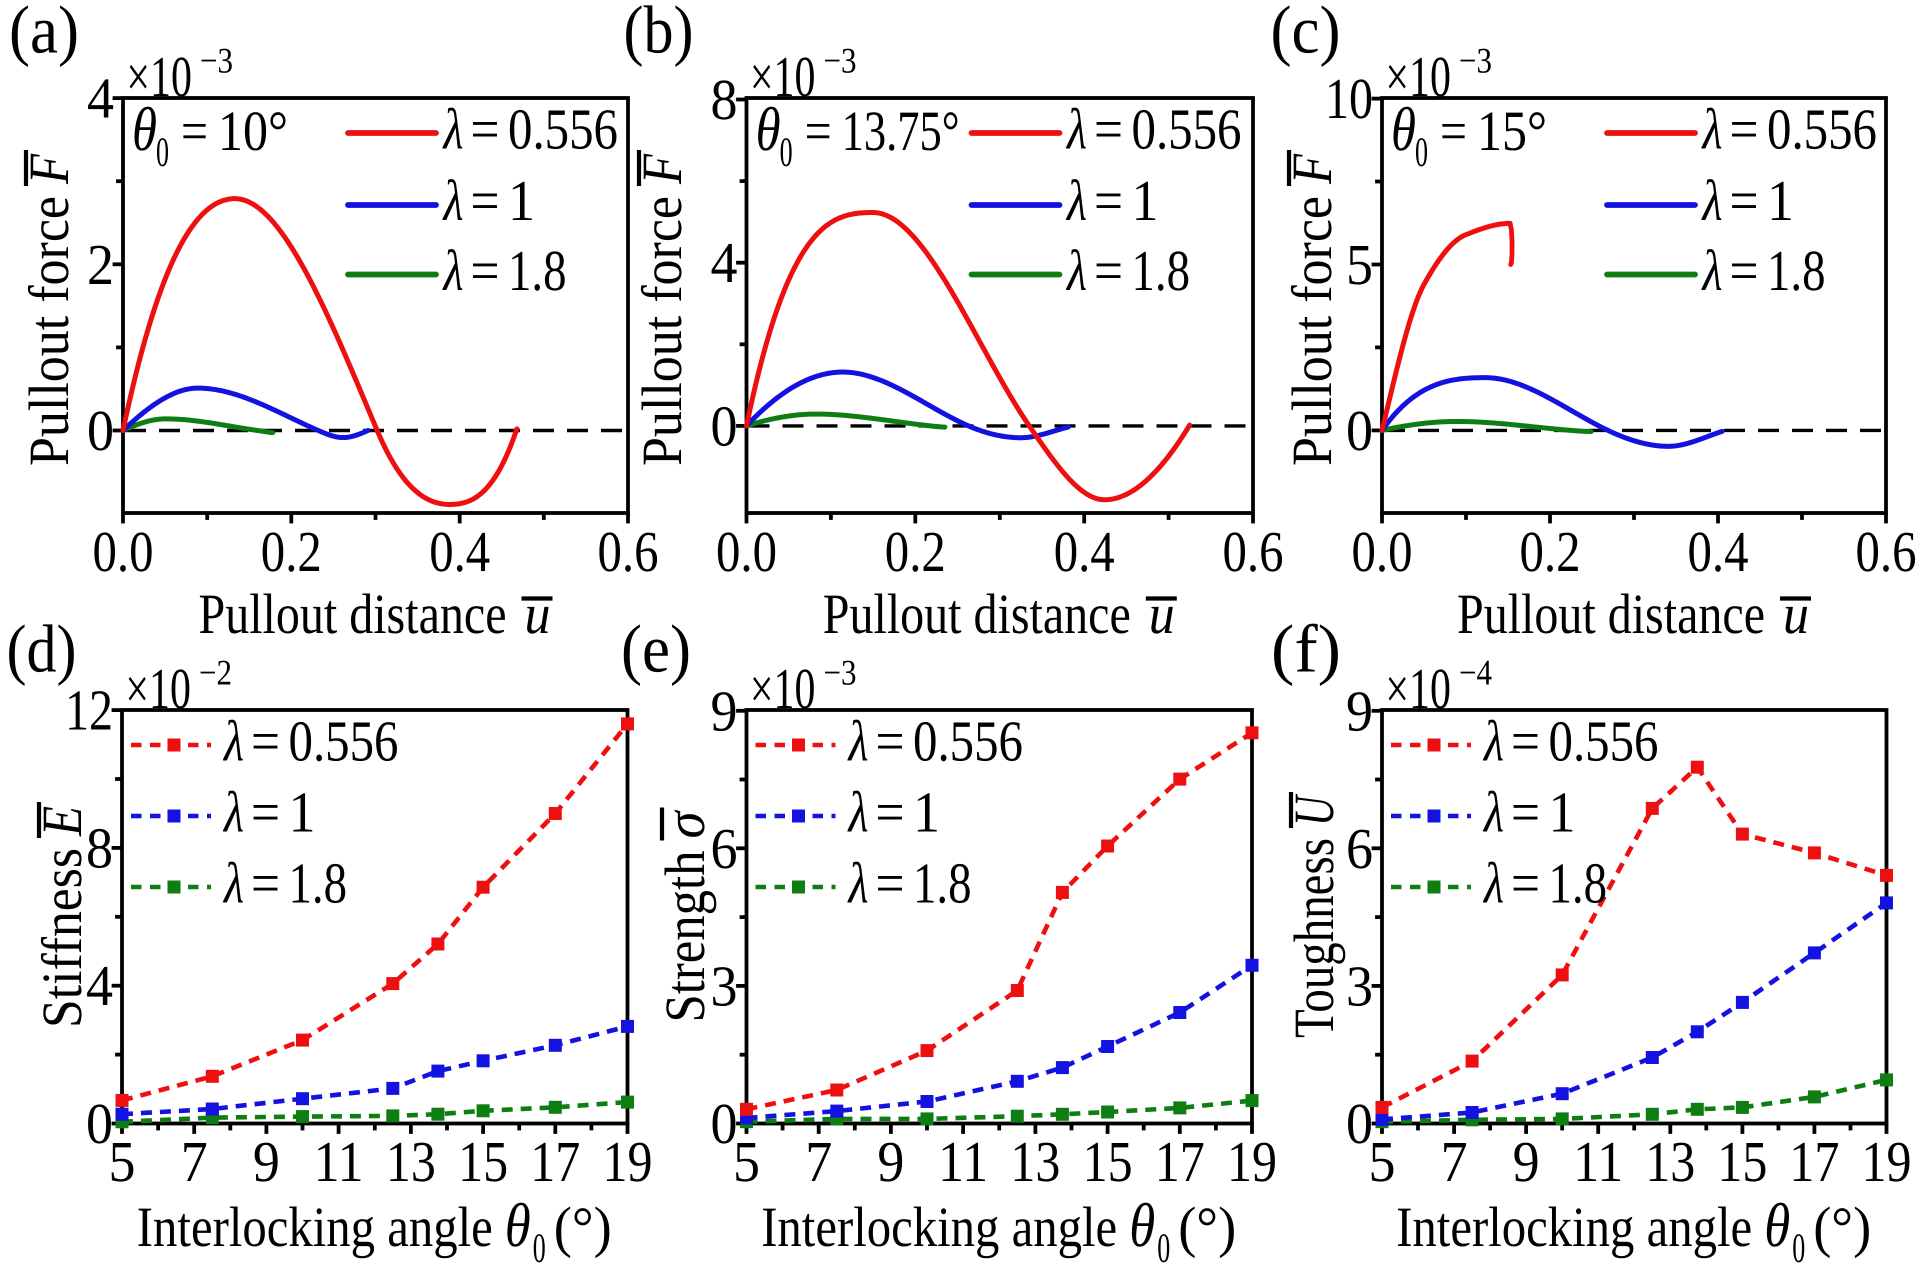 This screenshot has width=1917, height=1265. I want to click on svg-text: 0.0, so click(746, 551).